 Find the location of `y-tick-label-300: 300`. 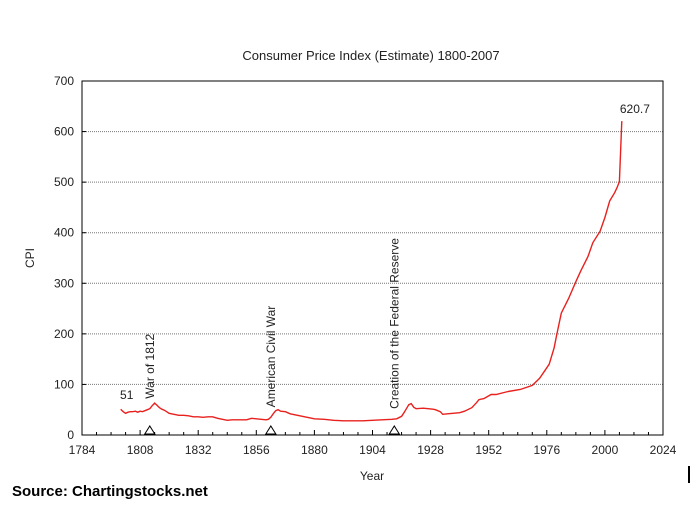

y-tick-label-300: 300 is located at coordinates (64, 283).